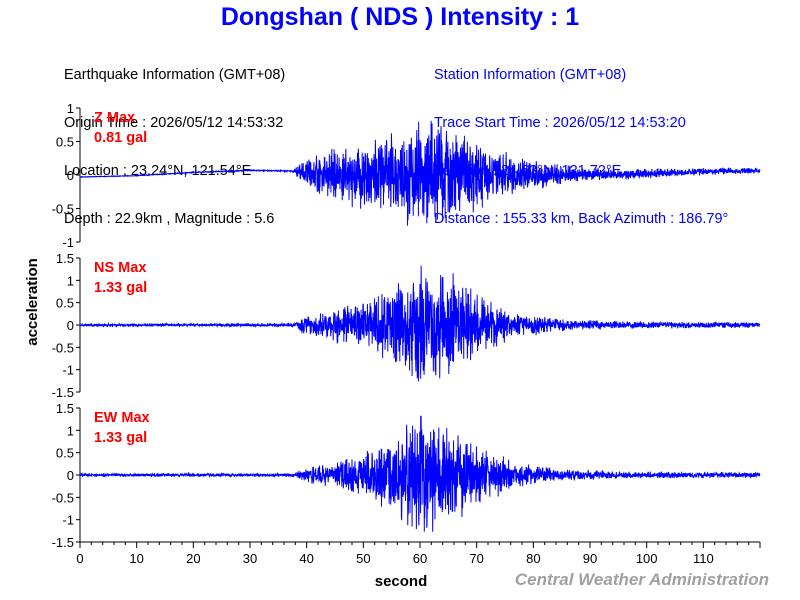  What do you see at coordinates (703, 558) in the screenshot?
I see `x-tick-label: 110` at bounding box center [703, 558].